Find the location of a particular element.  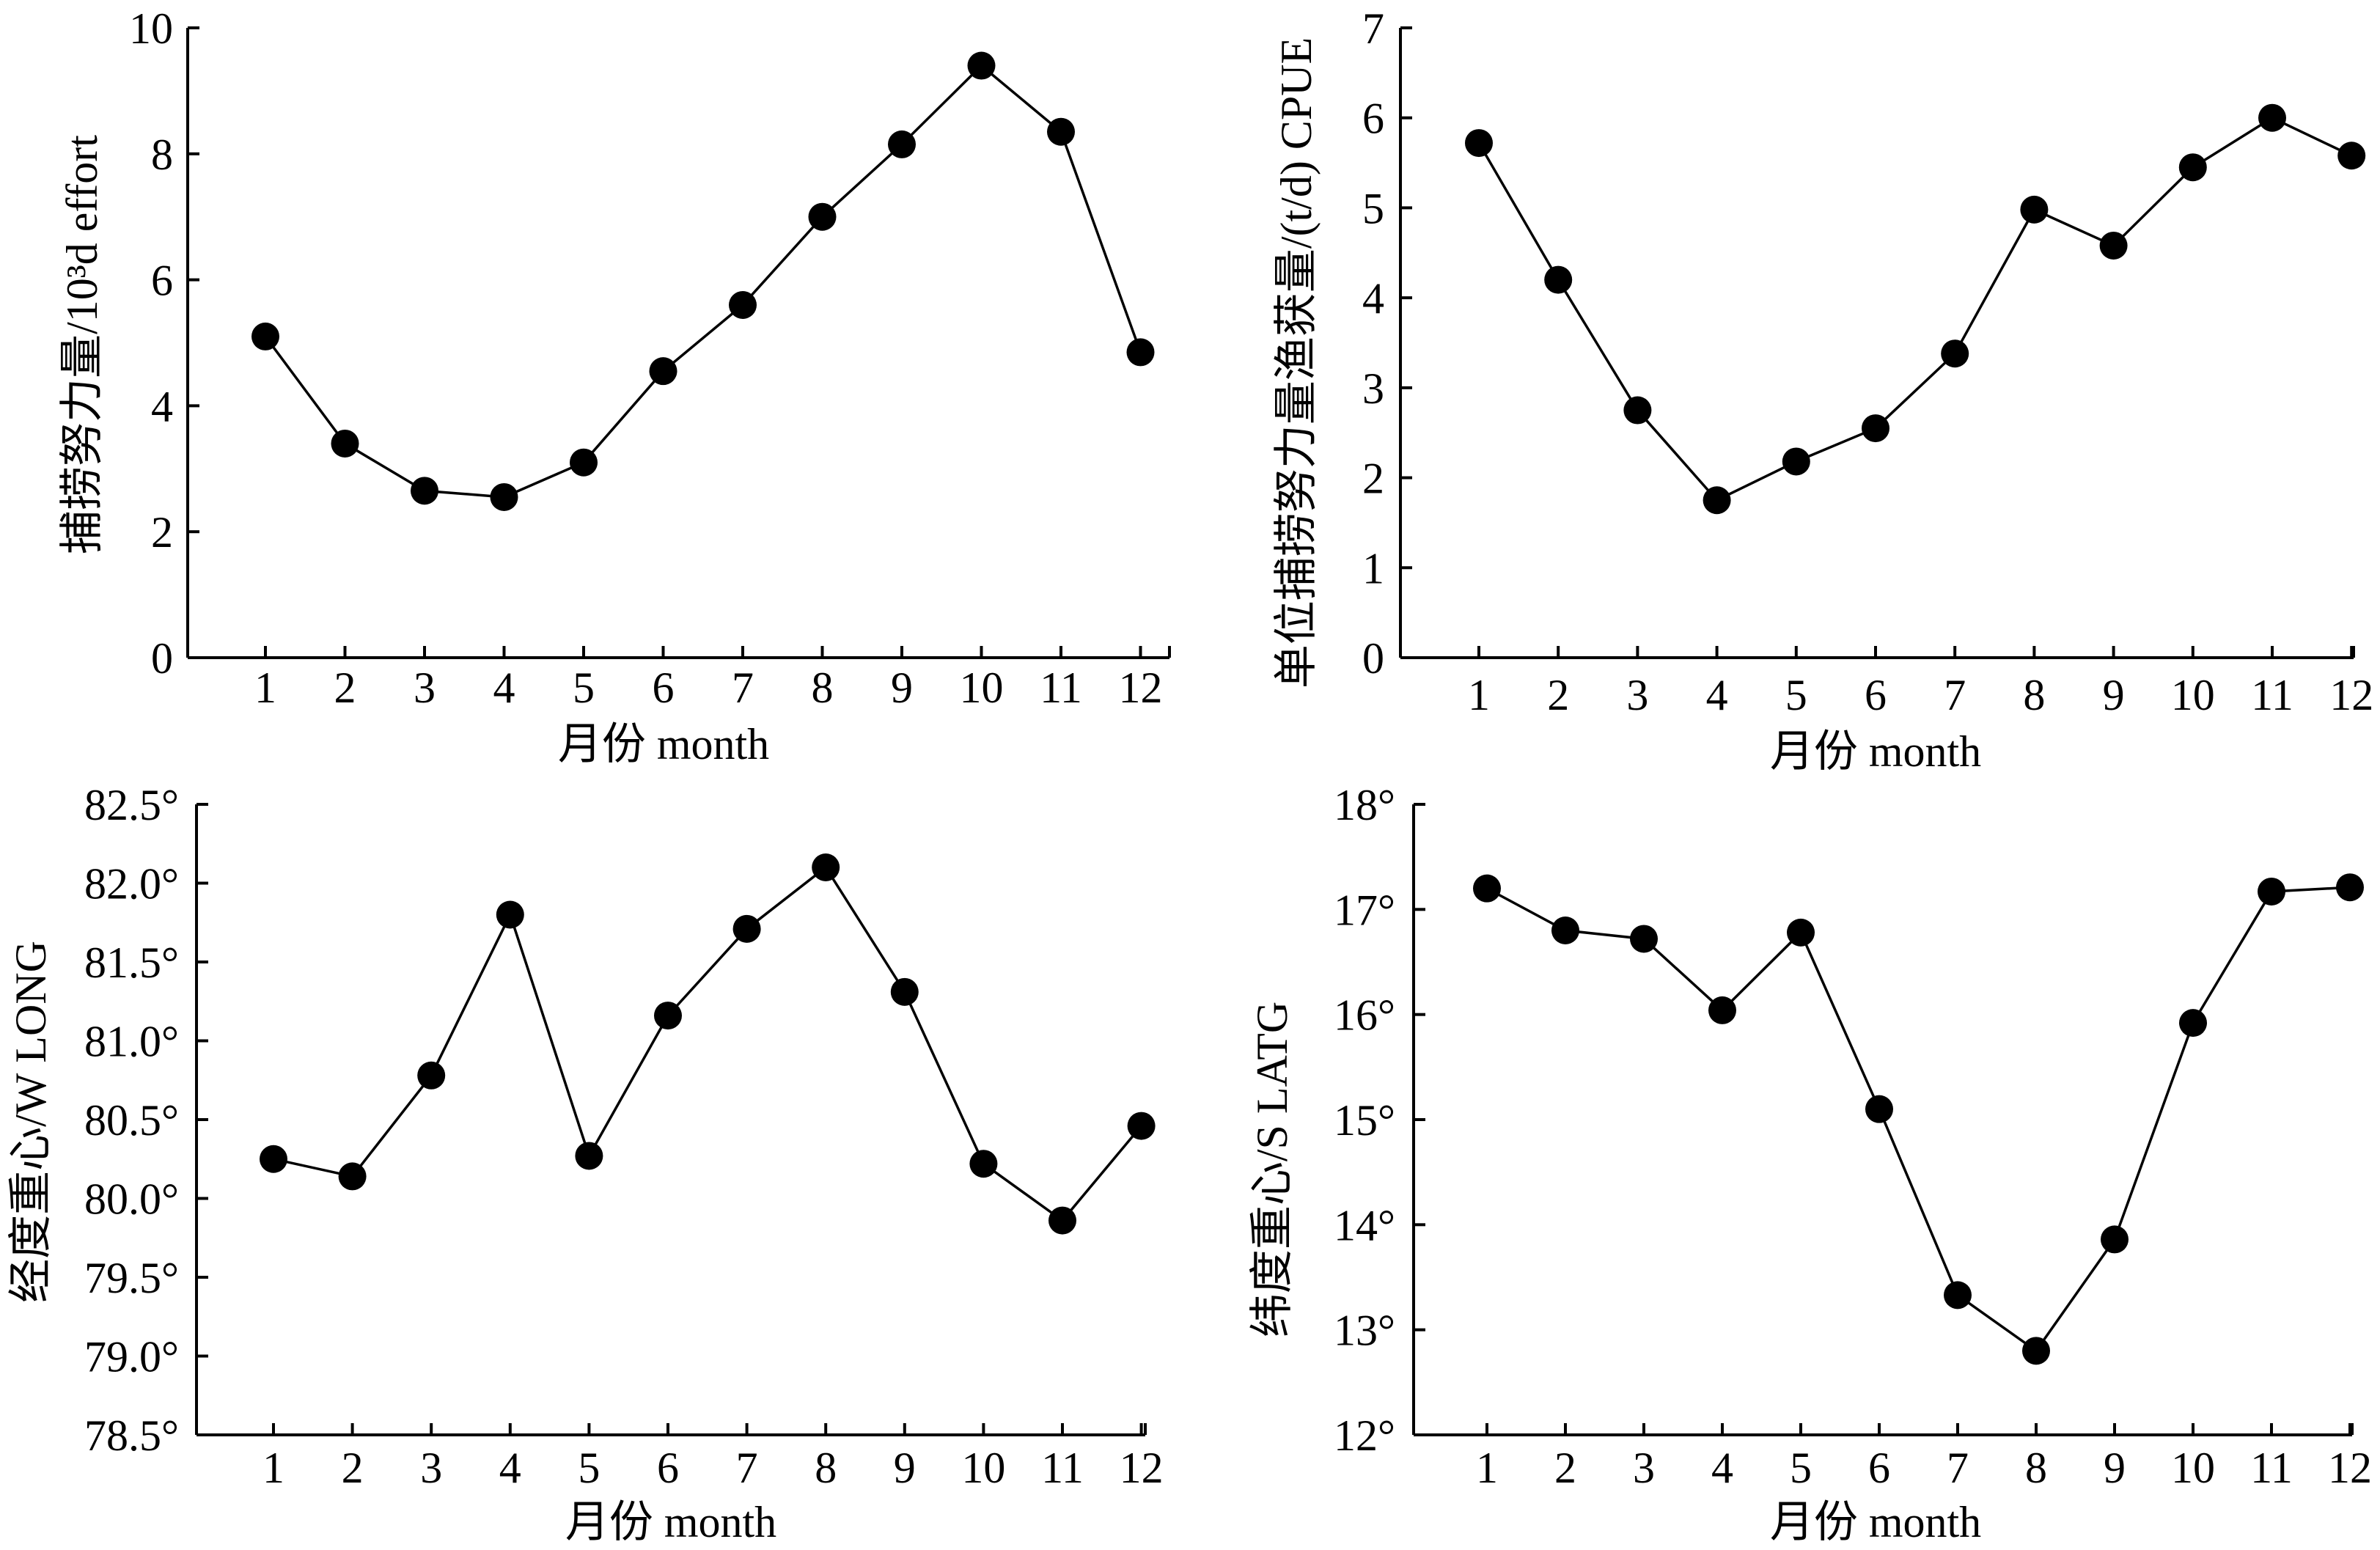

effort-x-axis-title: 月份 month is located at coordinates (663, 744).